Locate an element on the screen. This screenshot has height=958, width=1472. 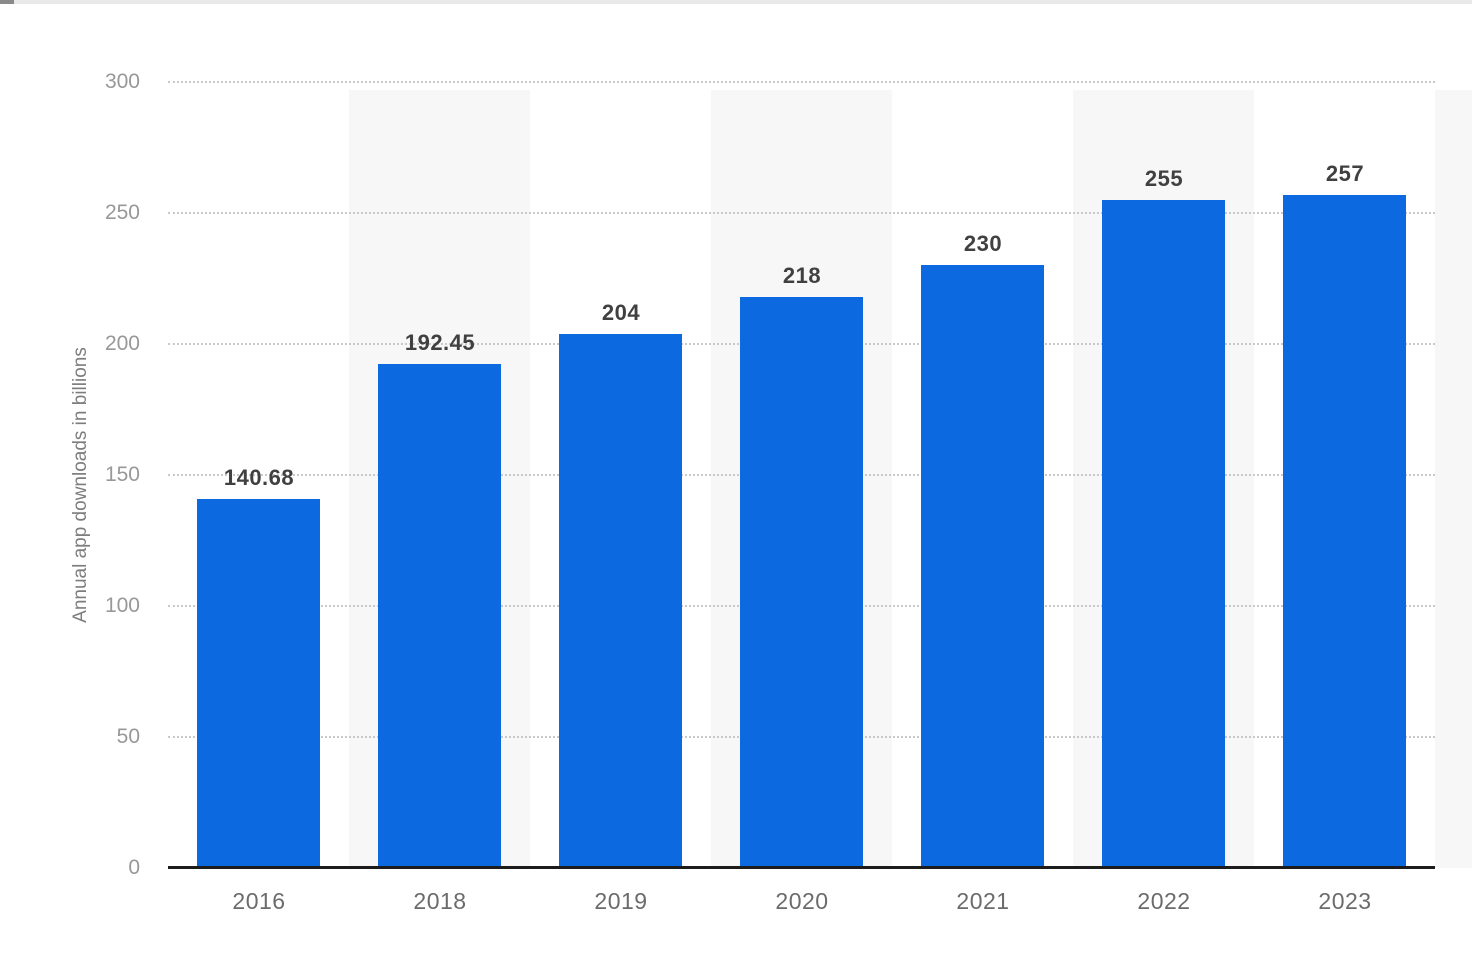
bar-2023 is located at coordinates (1344, 531).